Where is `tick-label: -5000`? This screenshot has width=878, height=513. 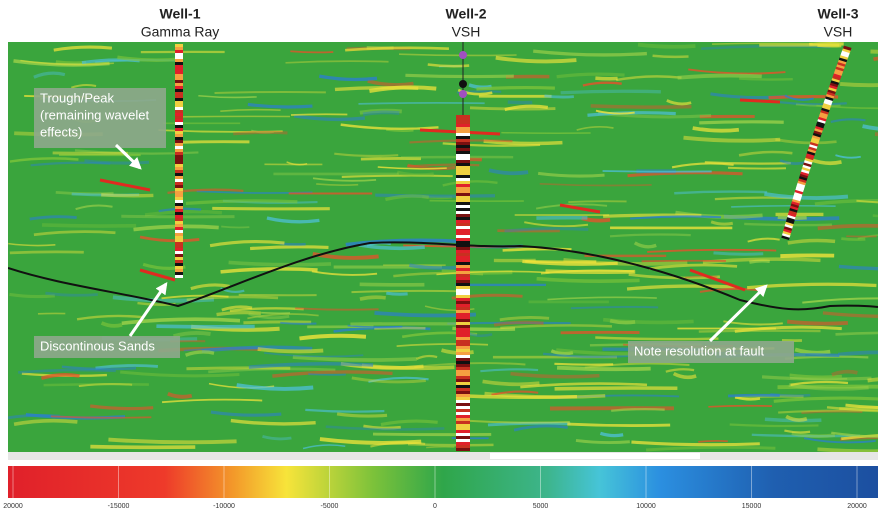 tick-label: -5000 is located at coordinates (330, 506).